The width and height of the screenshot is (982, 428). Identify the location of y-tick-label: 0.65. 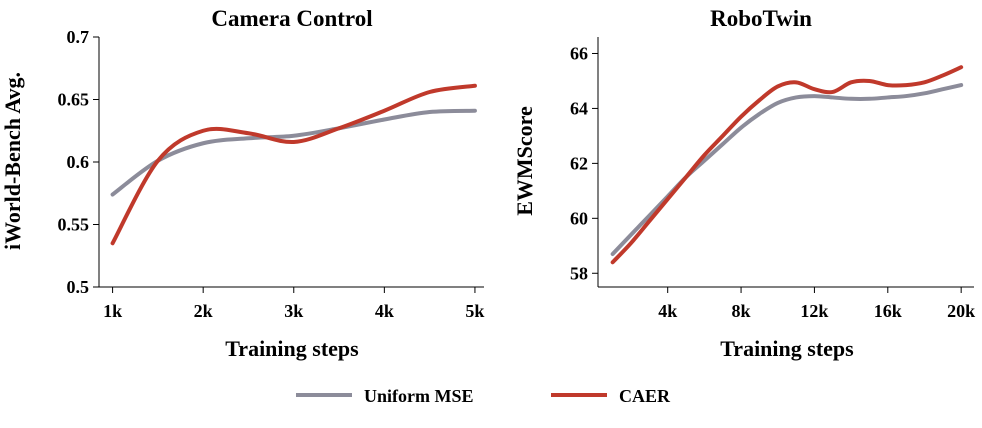
(74, 100).